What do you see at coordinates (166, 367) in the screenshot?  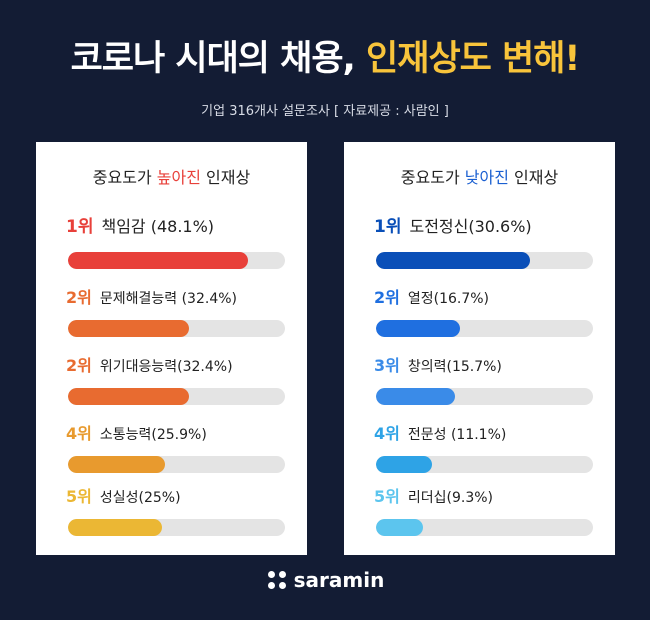 I see `bar-label-text: 위기대응능력(32.4%)` at bounding box center [166, 367].